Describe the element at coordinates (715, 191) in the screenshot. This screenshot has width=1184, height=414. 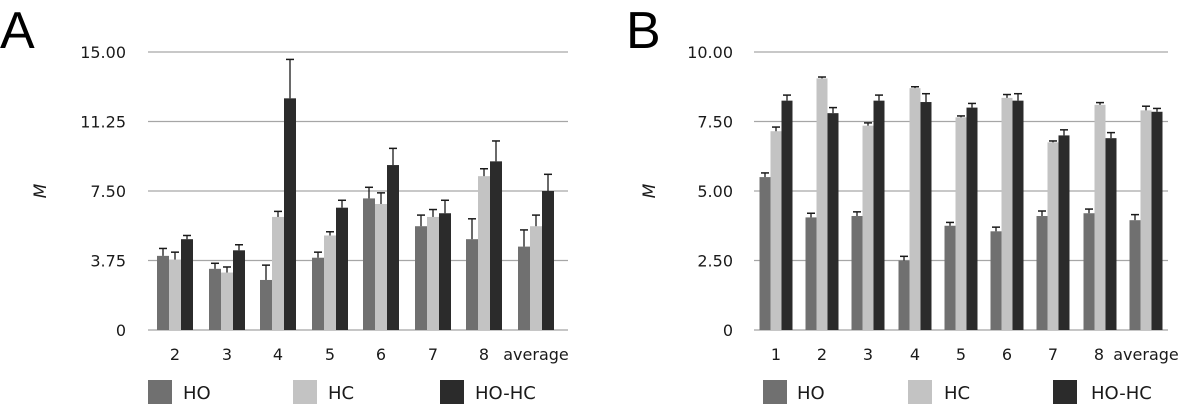
I see `y-tick-label: 5.00` at that location.